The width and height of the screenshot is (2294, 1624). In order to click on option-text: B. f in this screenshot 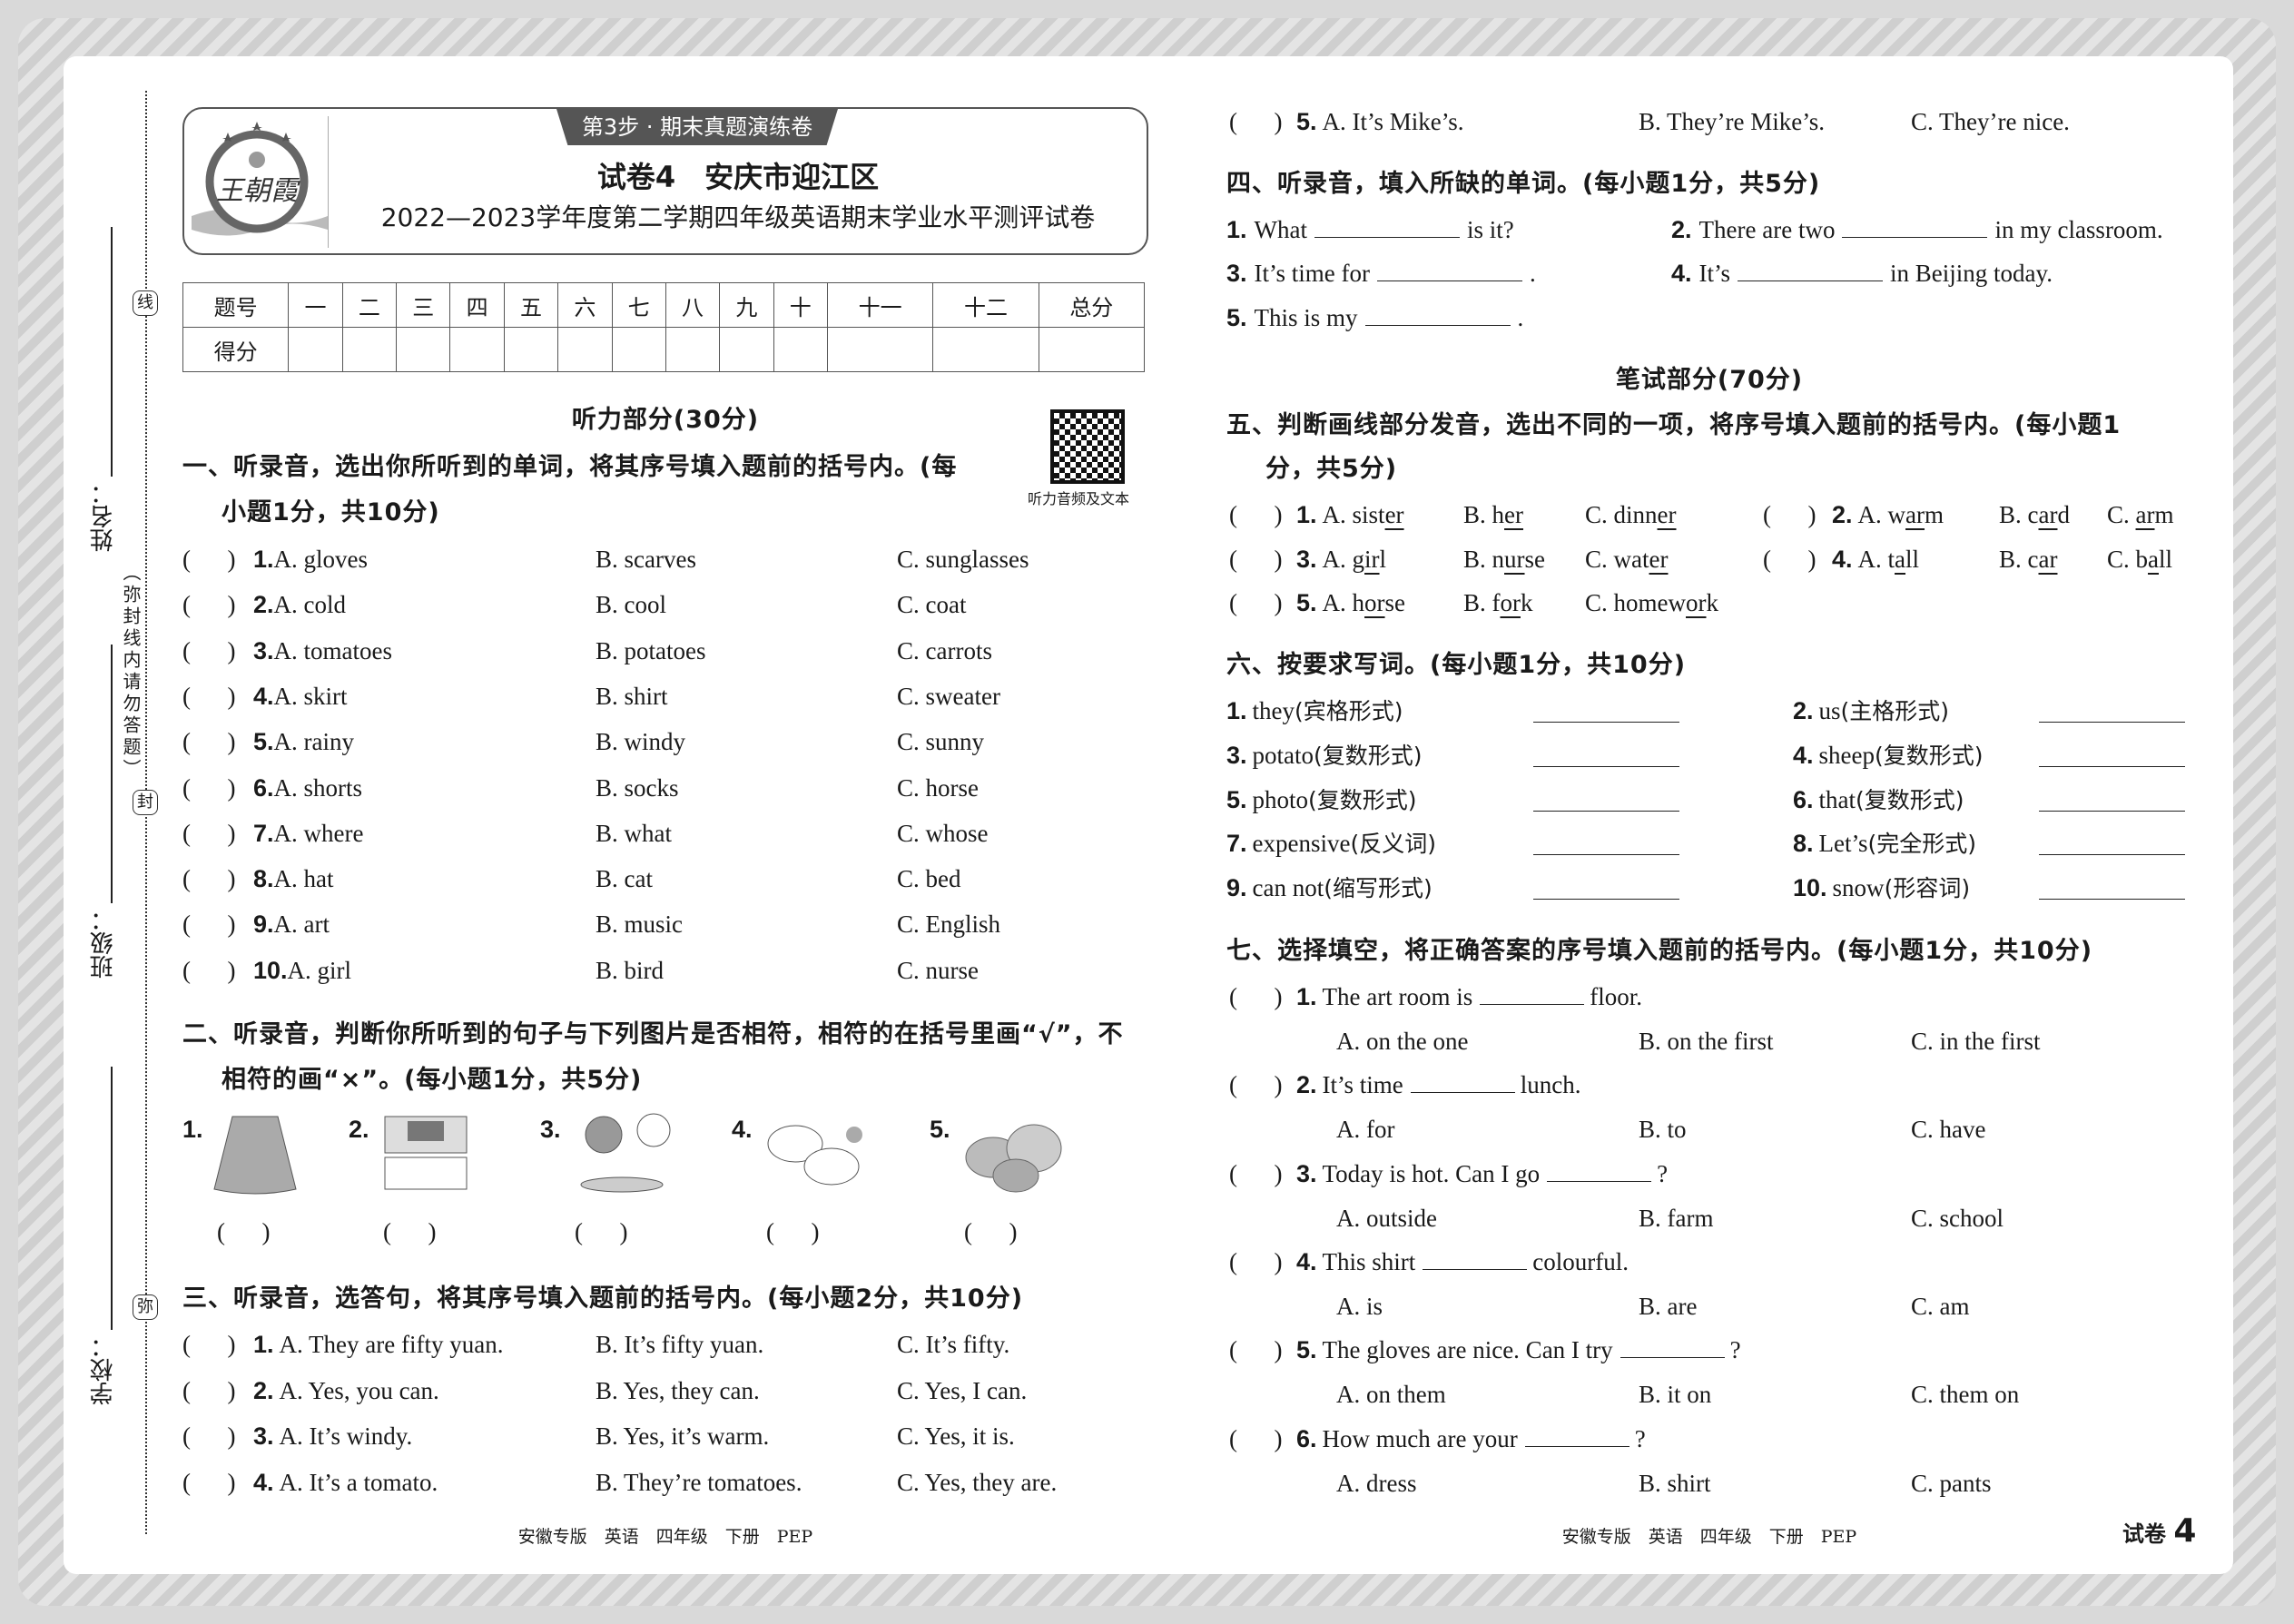, I will do `click(1482, 602)`.